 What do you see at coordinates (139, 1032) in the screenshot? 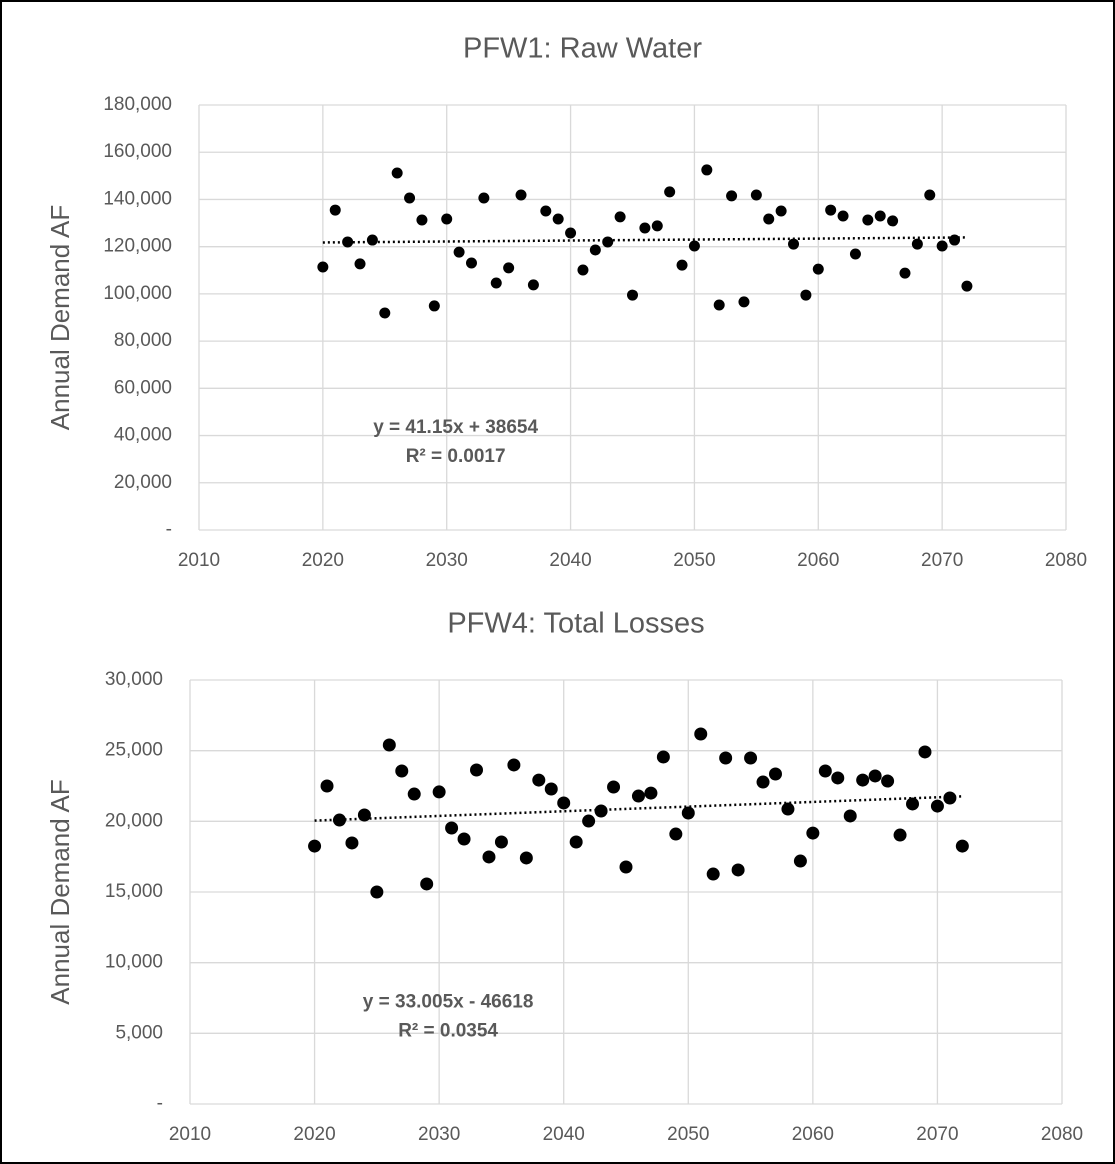
I see `y-tick-label: 5,000` at bounding box center [139, 1032].